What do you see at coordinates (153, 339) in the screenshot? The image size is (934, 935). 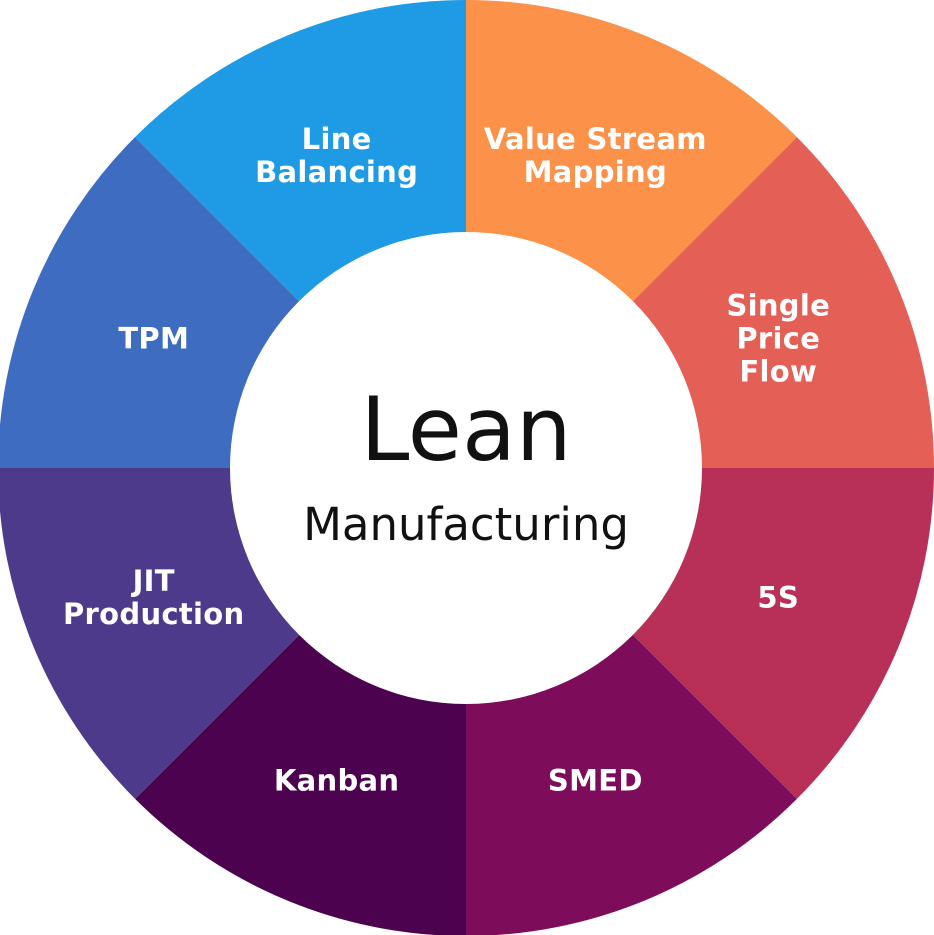 I see `label-tpm: TPM` at bounding box center [153, 339].